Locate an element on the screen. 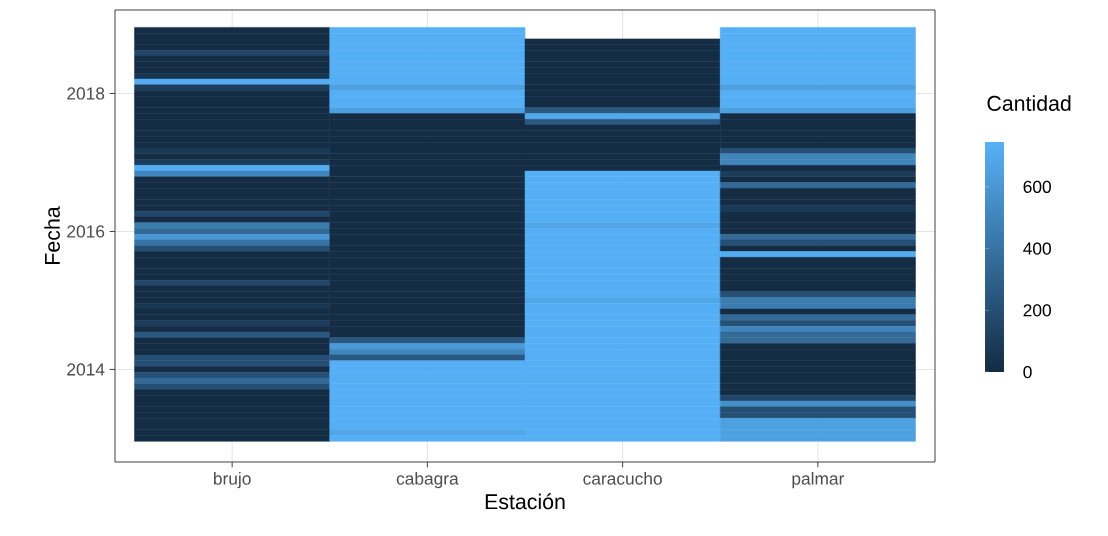 This screenshot has width=1108, height=536. y-tick-label: 2016 is located at coordinates (86, 231).